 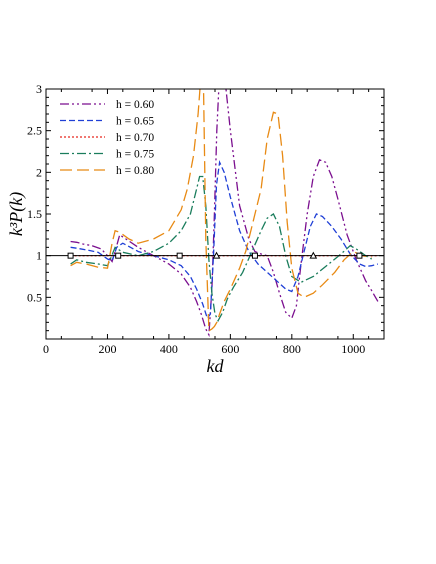 What do you see at coordinates (46, 349) in the screenshot?
I see `x-tick-label: 0` at bounding box center [46, 349].